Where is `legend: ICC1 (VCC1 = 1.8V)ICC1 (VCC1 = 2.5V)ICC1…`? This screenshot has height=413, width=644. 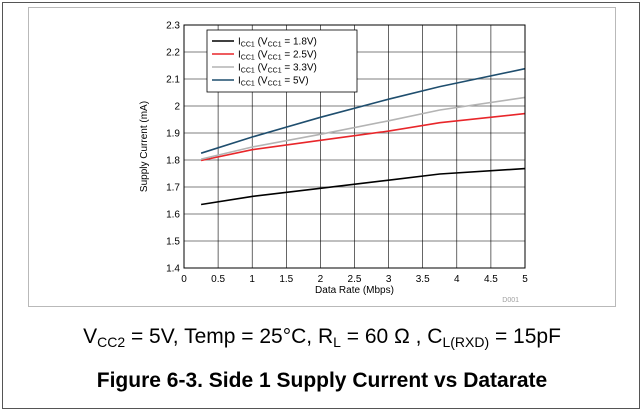 legend: ICC1 (VCC1 = 1.8V)ICC1 (VCC1 = 2.5V)ICC1… is located at coordinates (282, 61).